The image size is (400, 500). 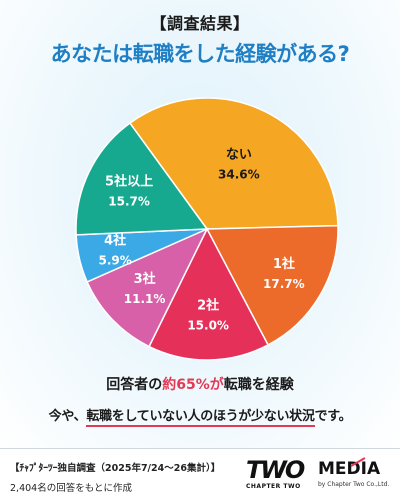 I want to click on note-pre: 今や、, so click(x=67, y=416).